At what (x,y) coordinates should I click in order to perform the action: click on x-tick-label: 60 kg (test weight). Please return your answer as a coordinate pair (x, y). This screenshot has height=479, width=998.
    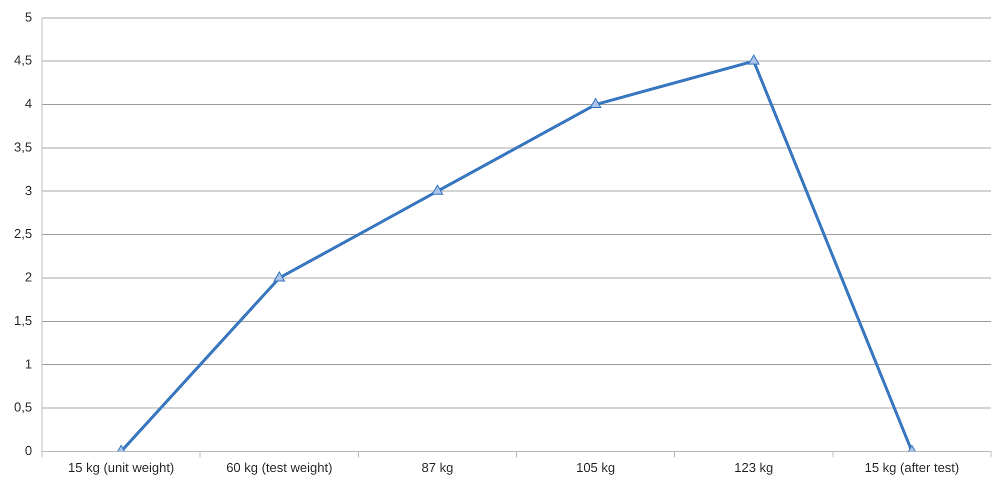
    Looking at the image, I should click on (279, 467).